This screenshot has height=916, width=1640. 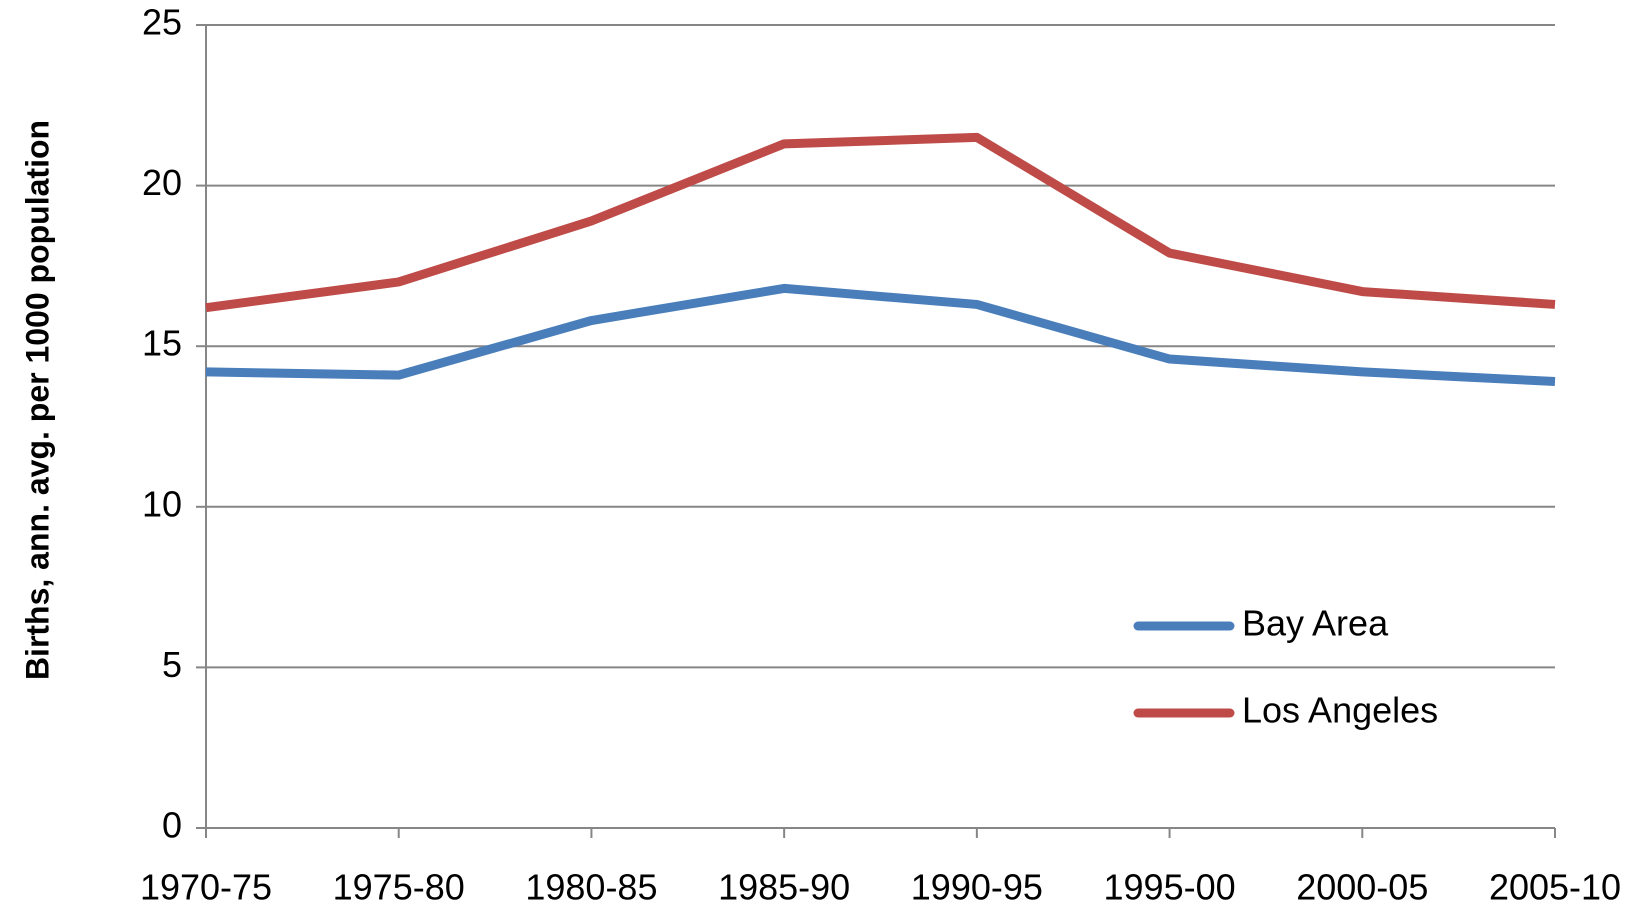 I want to click on y-axis-title: Births, ann. avg. per 1000 population, so click(x=37, y=400).